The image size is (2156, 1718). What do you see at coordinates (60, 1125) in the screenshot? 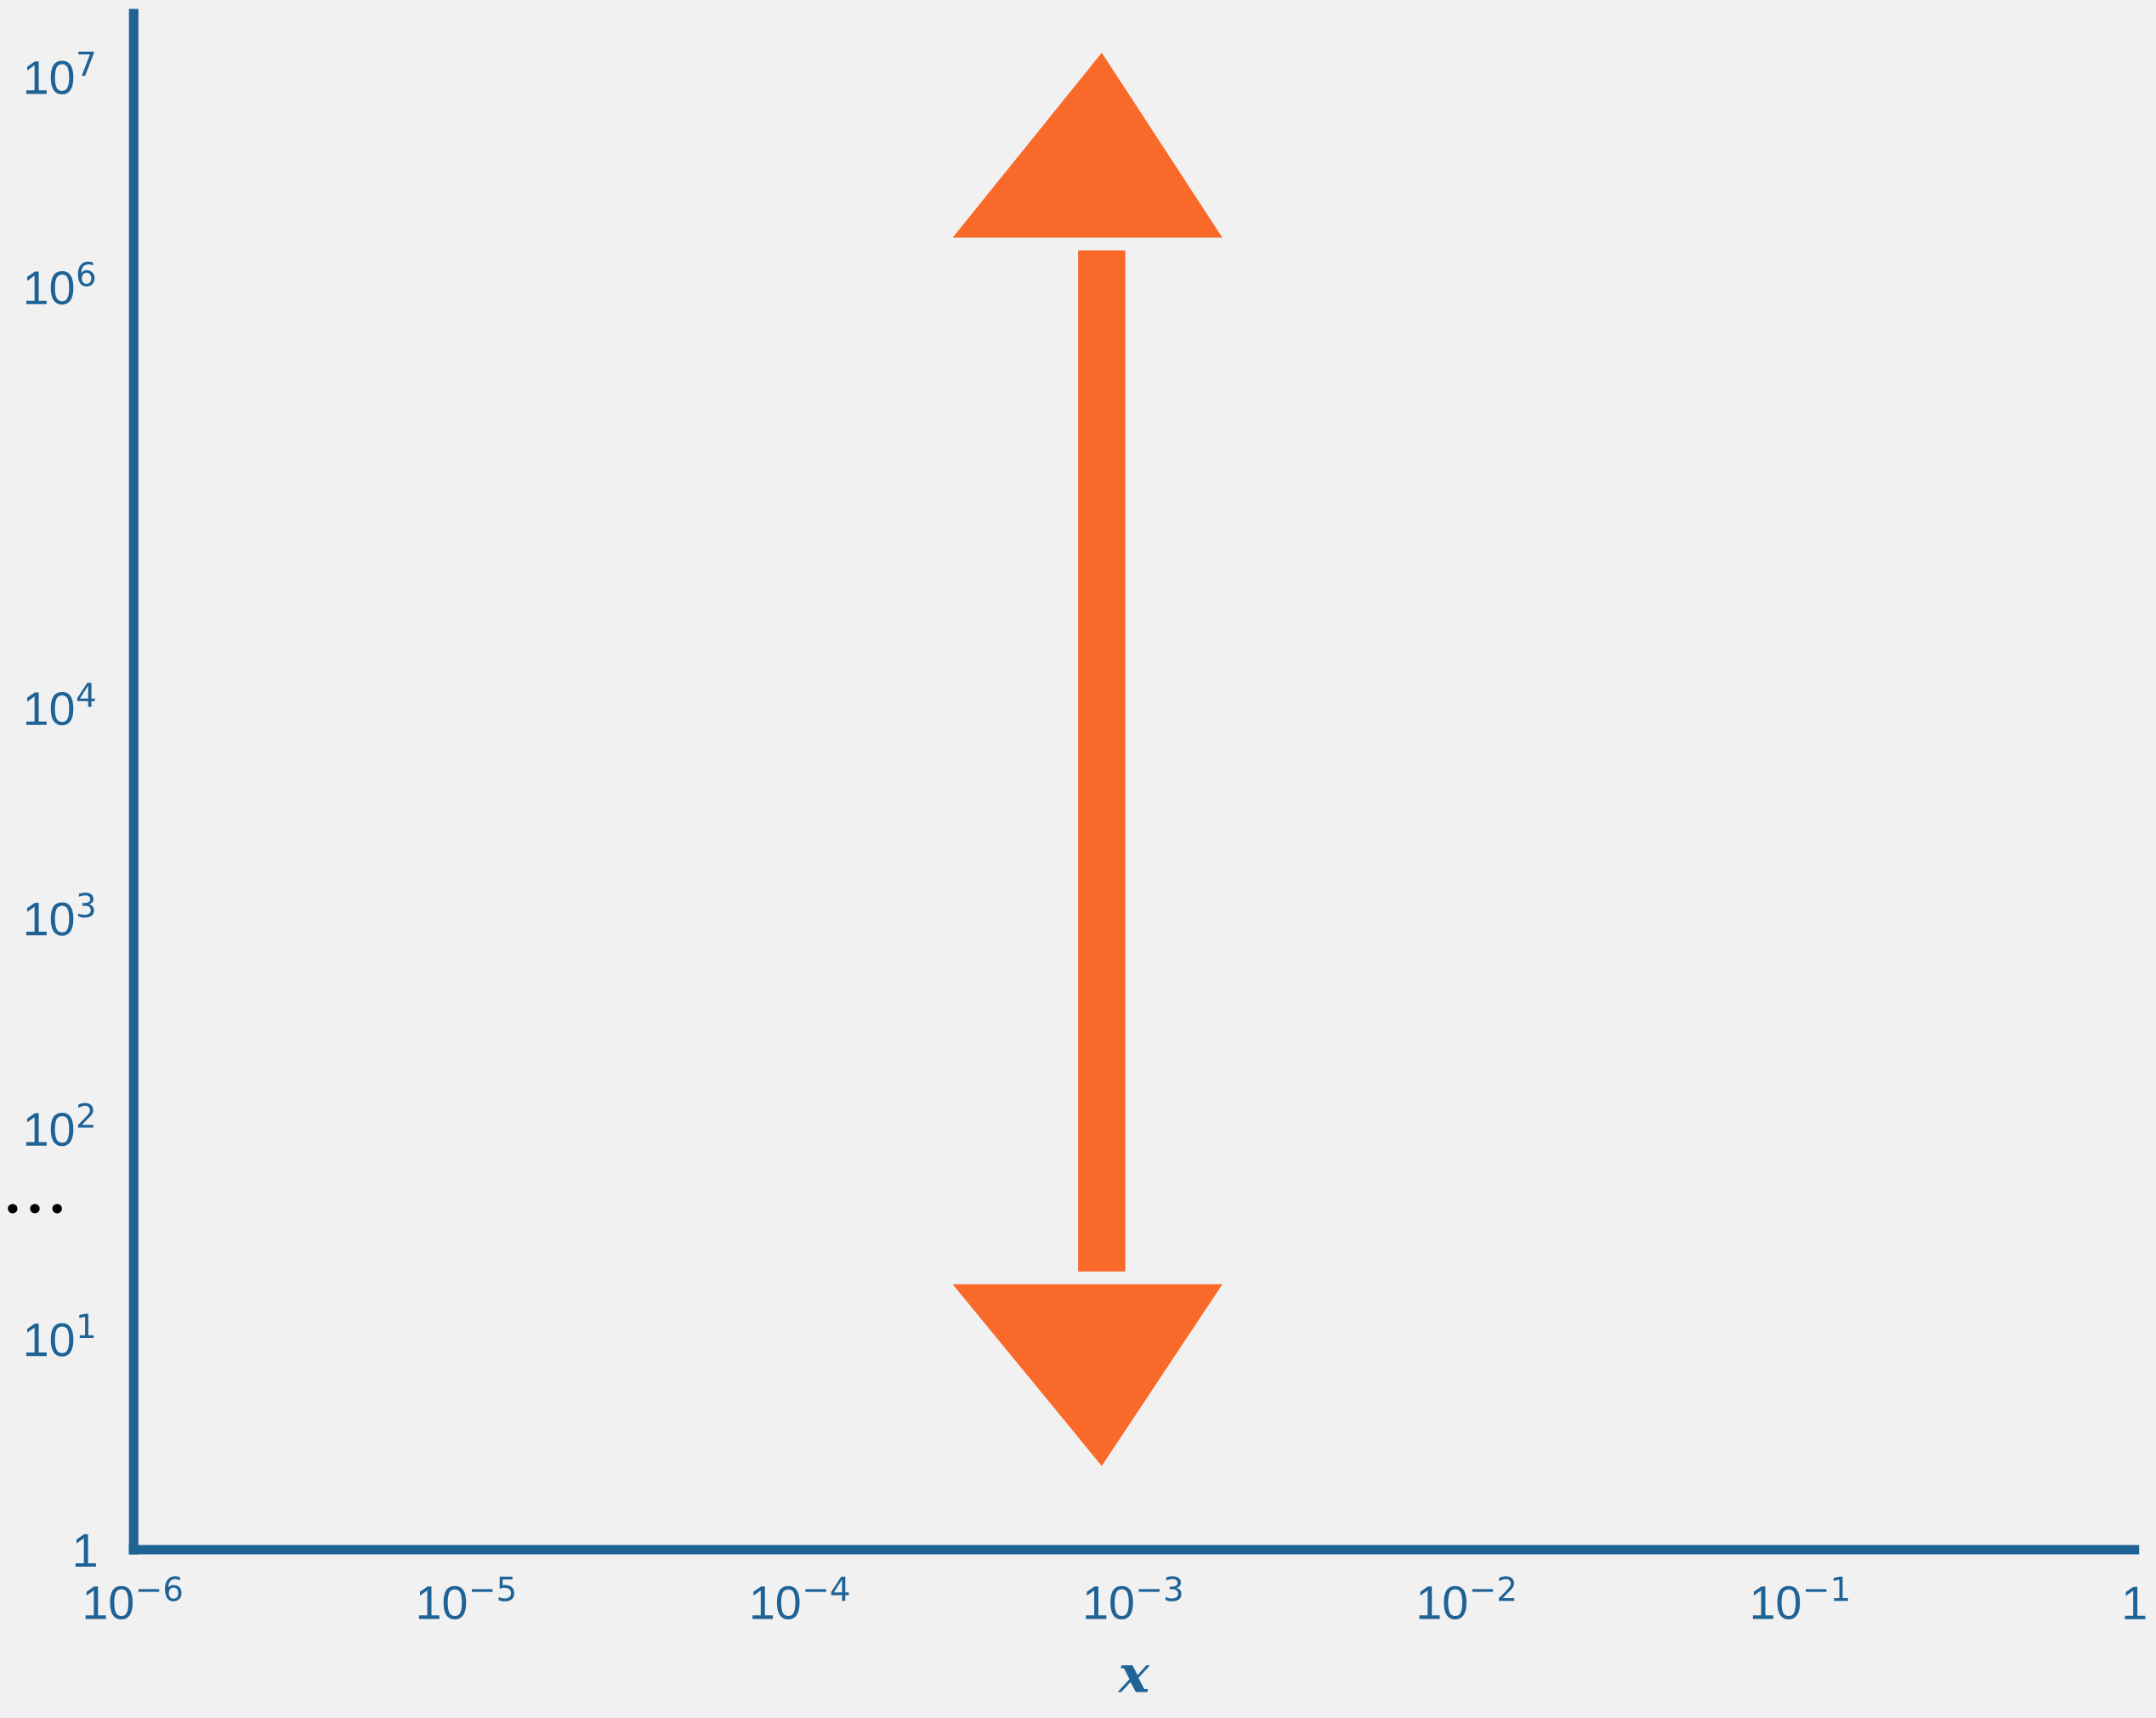
I see `y-tick-label: 10$^{2}$` at bounding box center [60, 1125].